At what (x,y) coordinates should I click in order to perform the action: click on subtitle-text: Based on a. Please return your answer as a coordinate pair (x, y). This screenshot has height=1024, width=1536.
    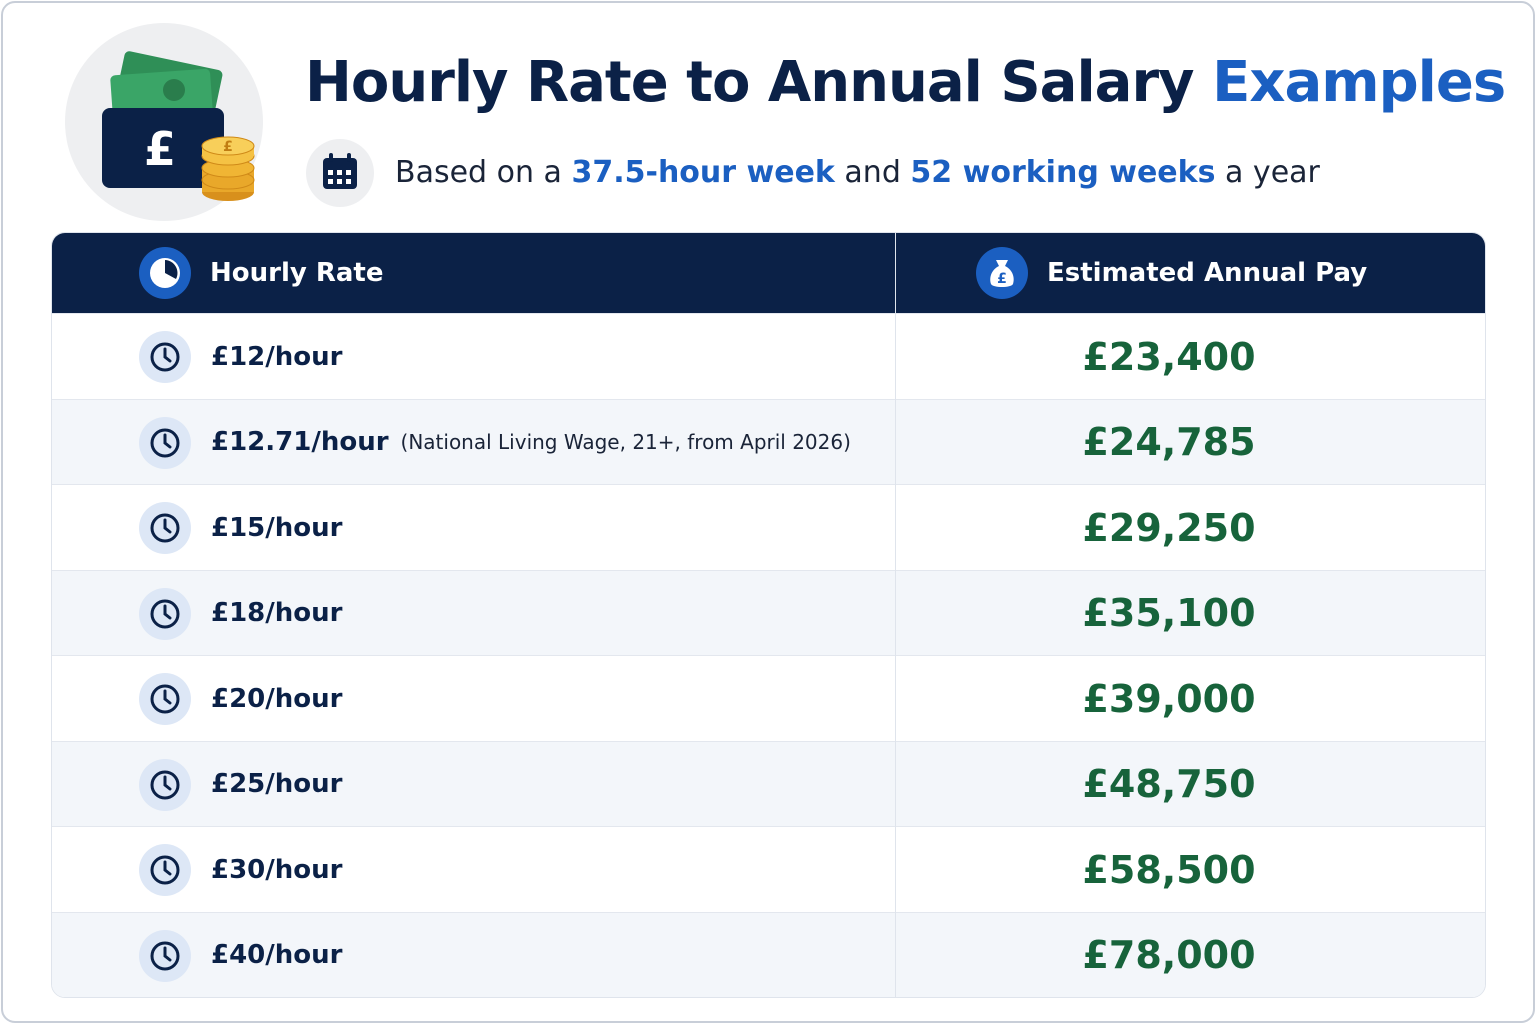
    Looking at the image, I should click on (478, 172).